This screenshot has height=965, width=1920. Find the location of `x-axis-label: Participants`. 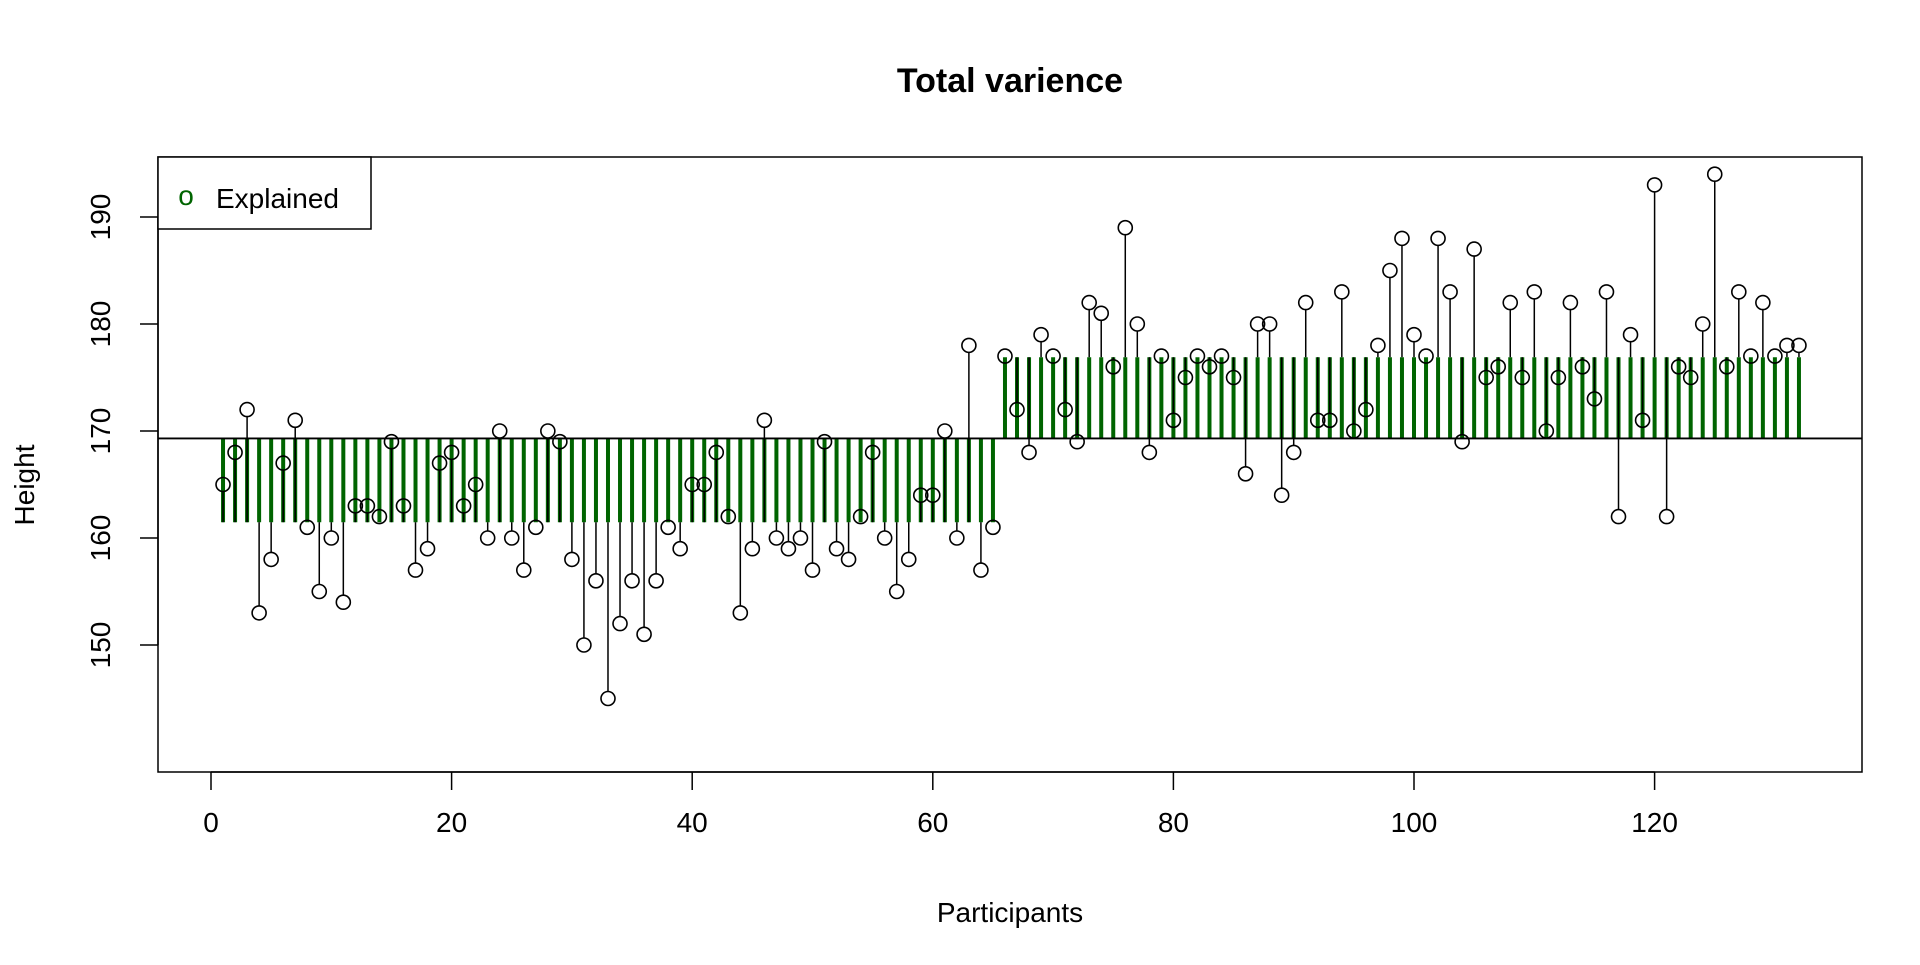

x-axis-label: Participants is located at coordinates (1010, 912).